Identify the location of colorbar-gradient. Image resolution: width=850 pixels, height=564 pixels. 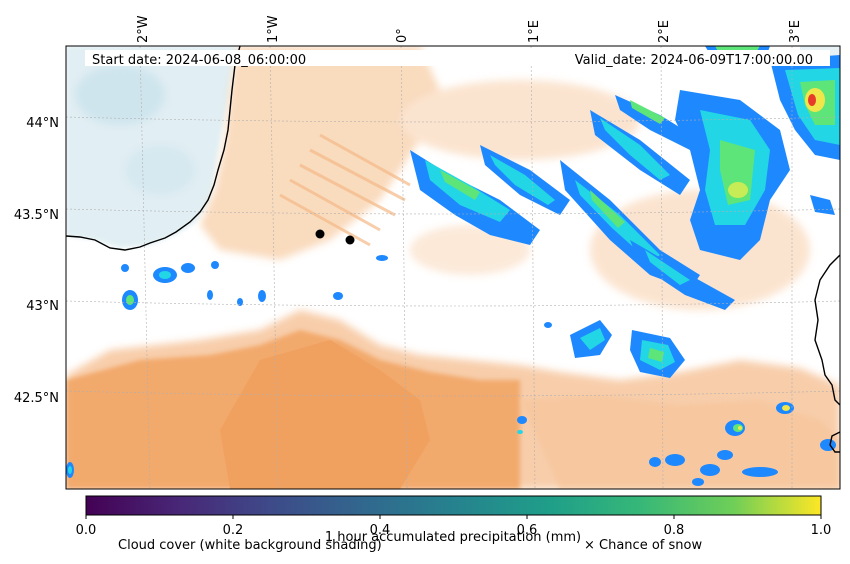
(453, 505).